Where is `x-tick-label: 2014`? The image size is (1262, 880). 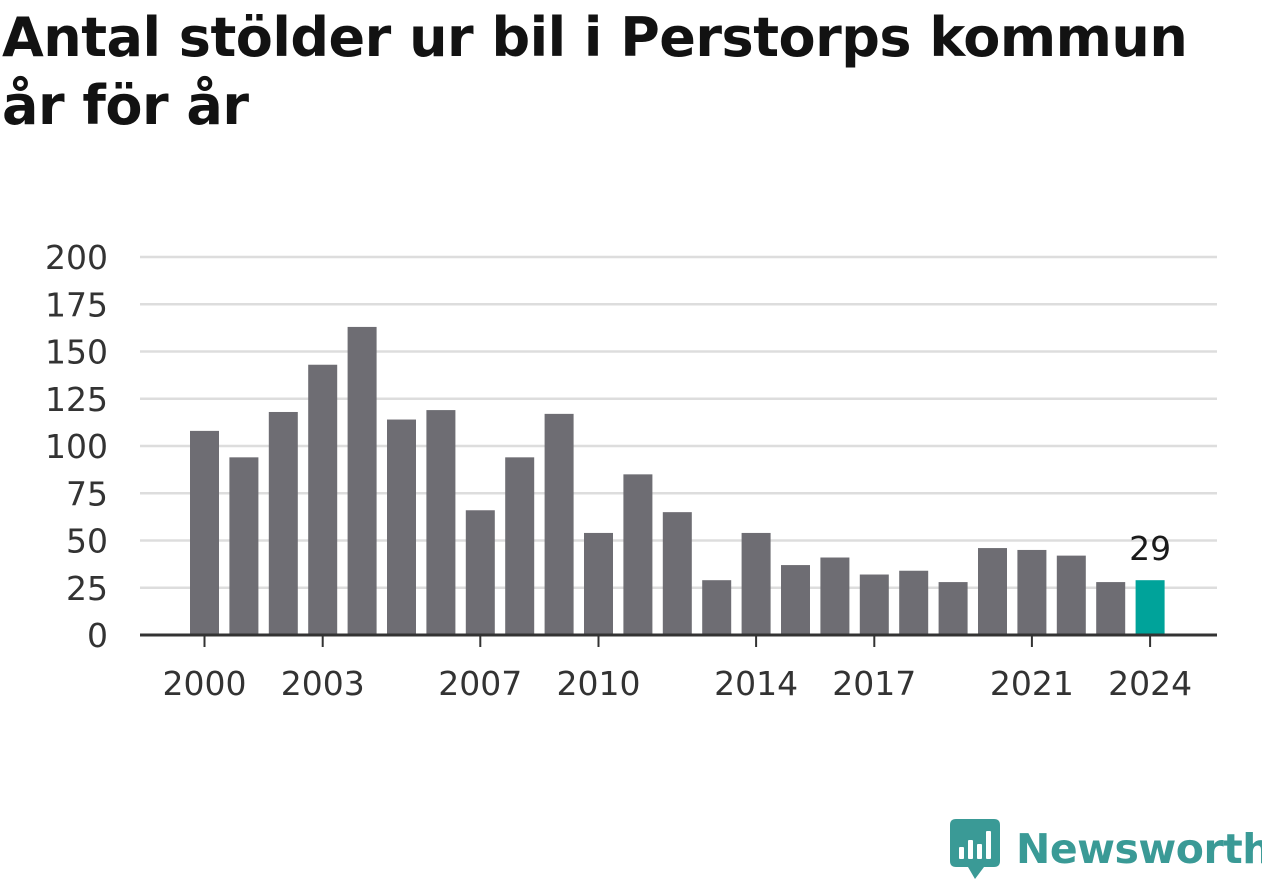
x-tick-label: 2014 is located at coordinates (756, 683).